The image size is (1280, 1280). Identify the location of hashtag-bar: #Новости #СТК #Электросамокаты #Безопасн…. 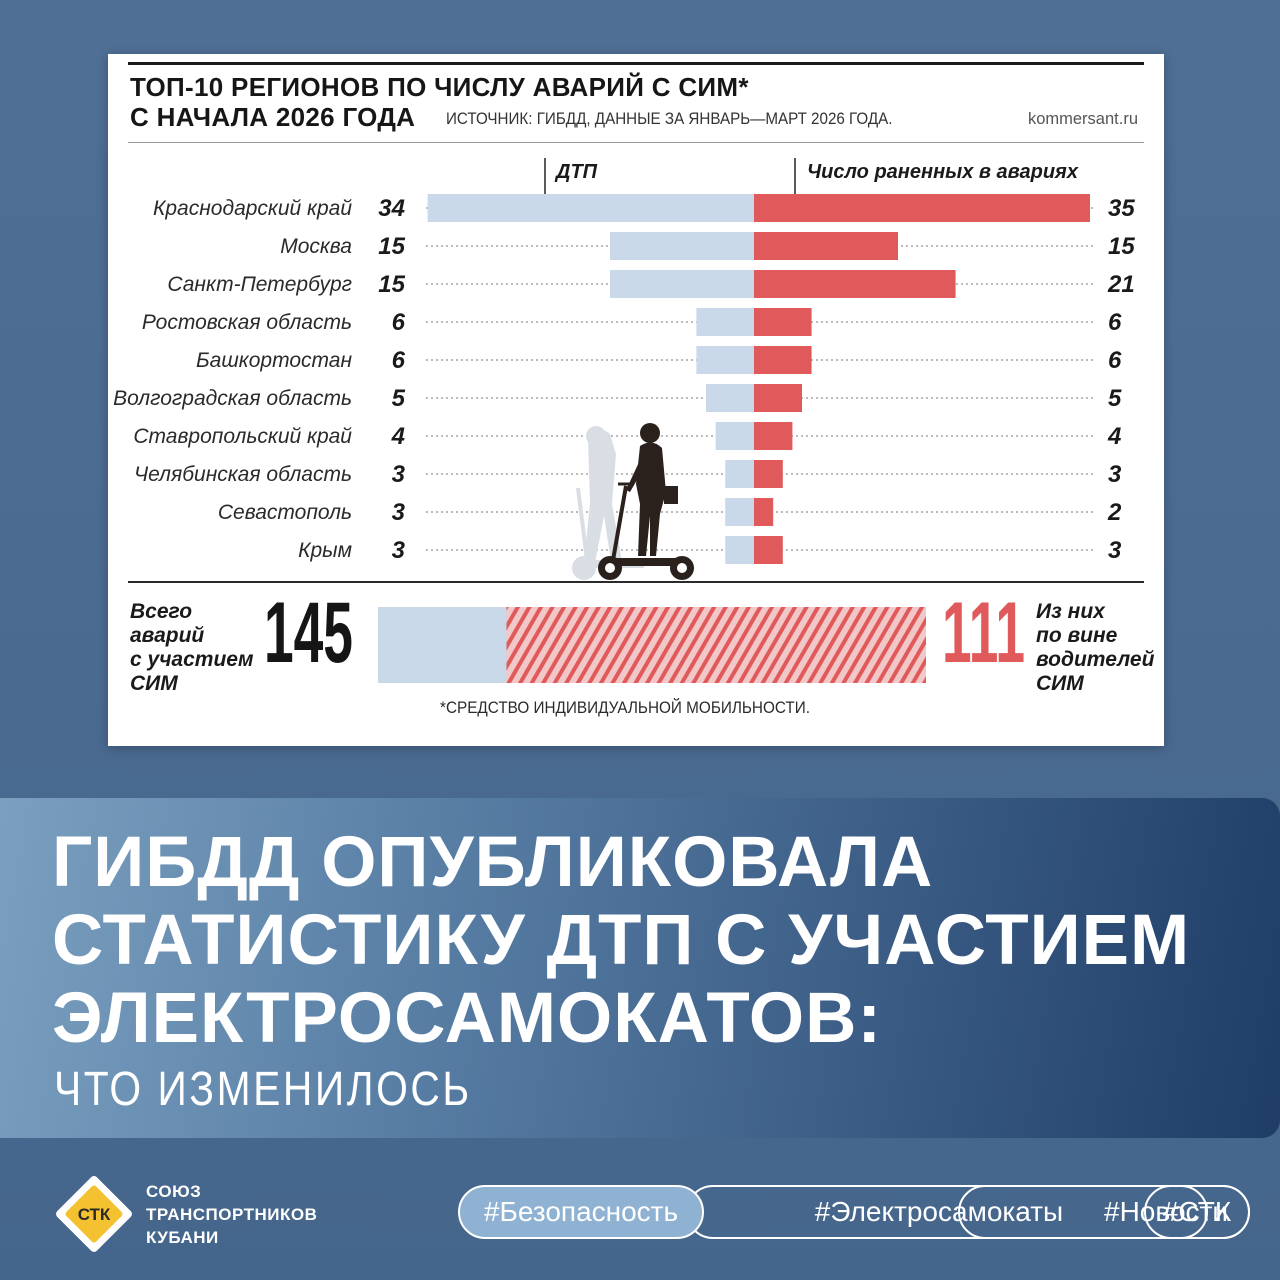
(854, 1212).